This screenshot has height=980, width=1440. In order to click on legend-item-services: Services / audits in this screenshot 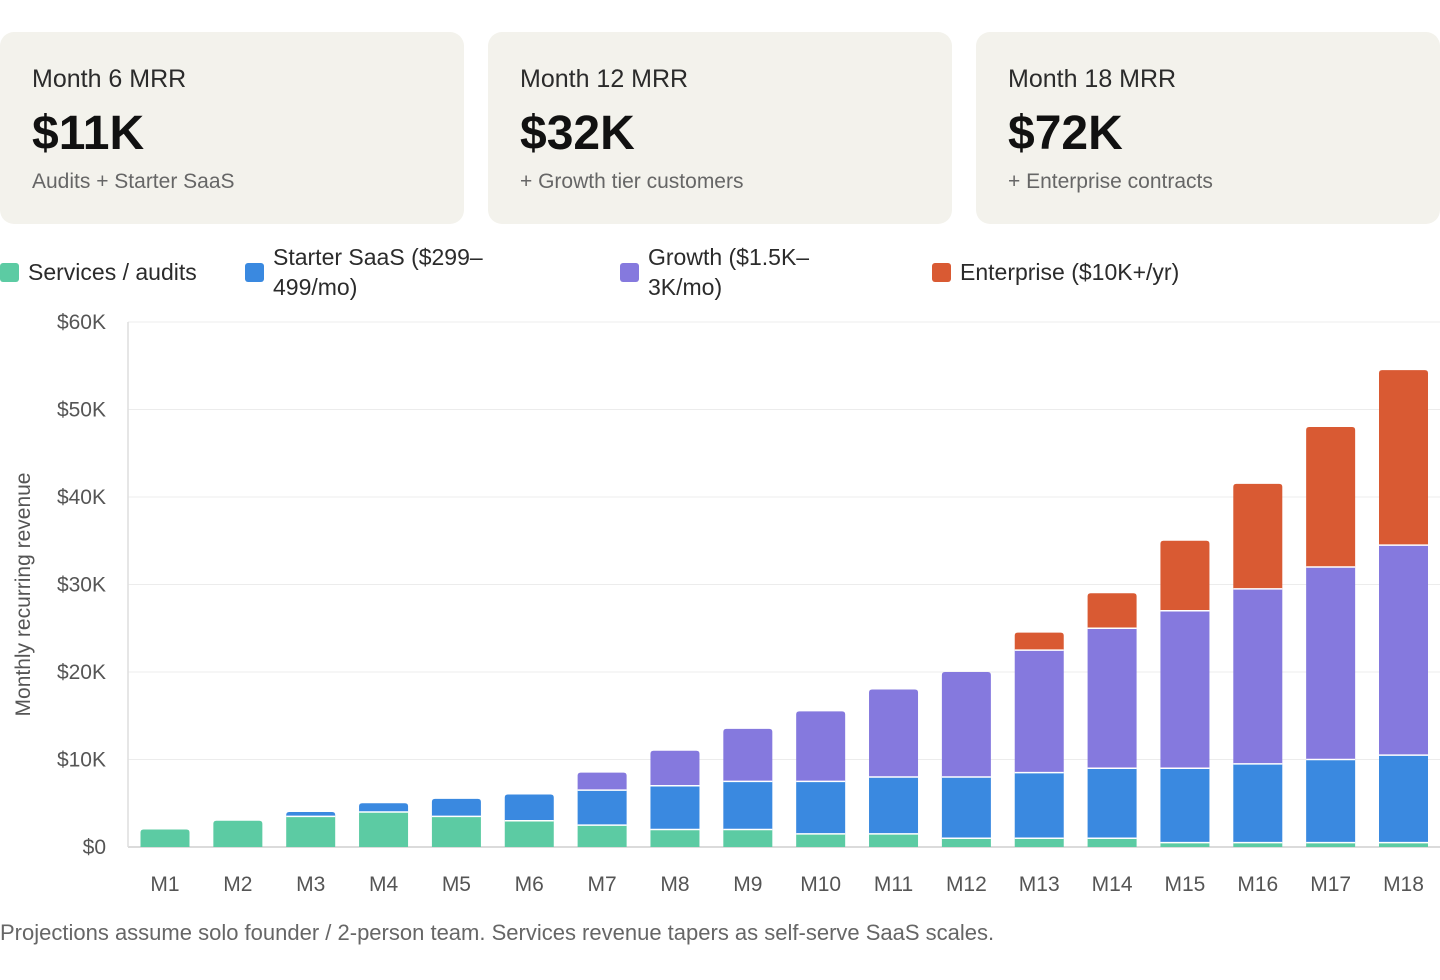, I will do `click(98, 272)`.